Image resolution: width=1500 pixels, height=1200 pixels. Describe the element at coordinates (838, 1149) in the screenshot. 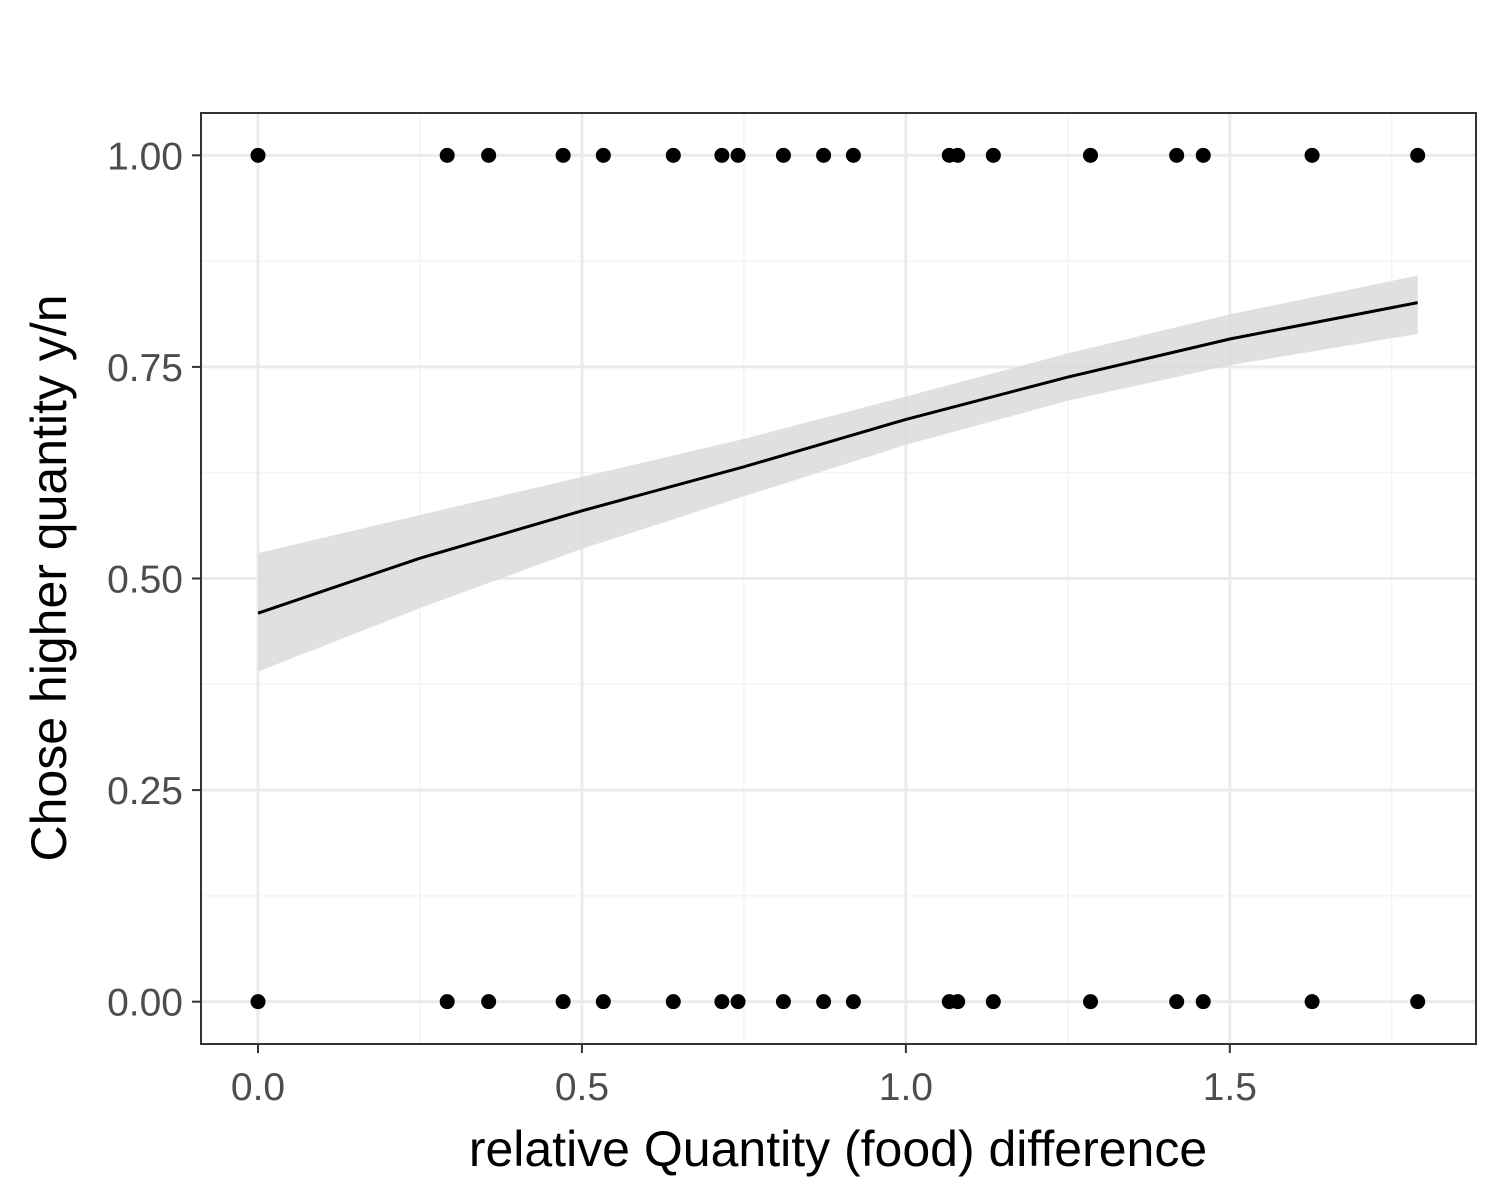

I see `x-axis-title: relative Quantity (food) difference` at that location.